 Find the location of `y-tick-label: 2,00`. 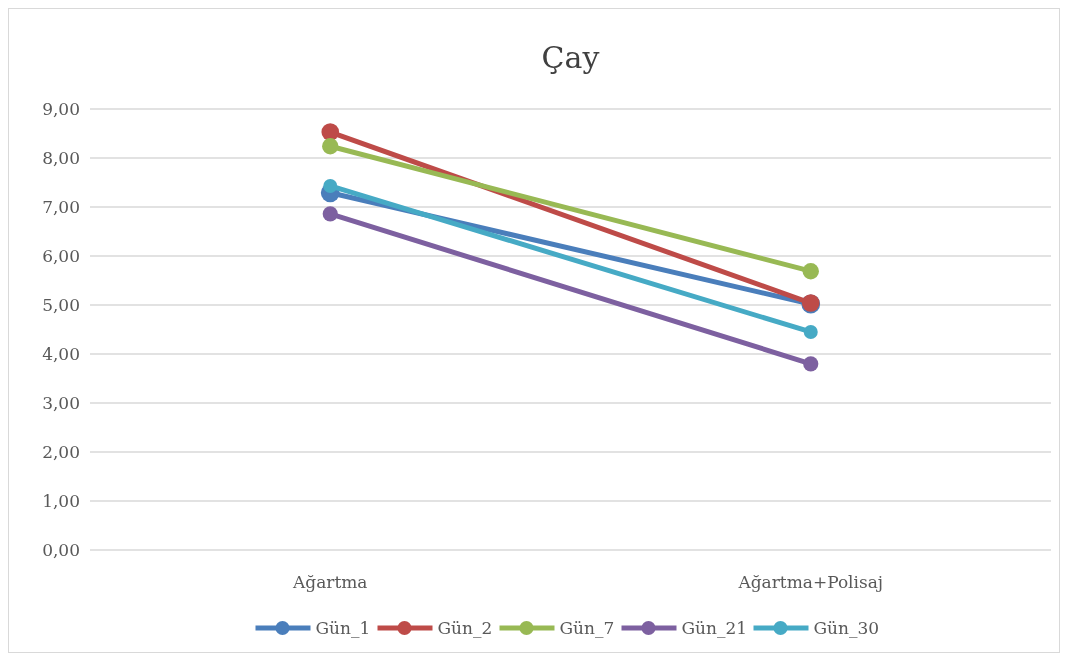

y-tick-label: 2,00 is located at coordinates (61, 451).